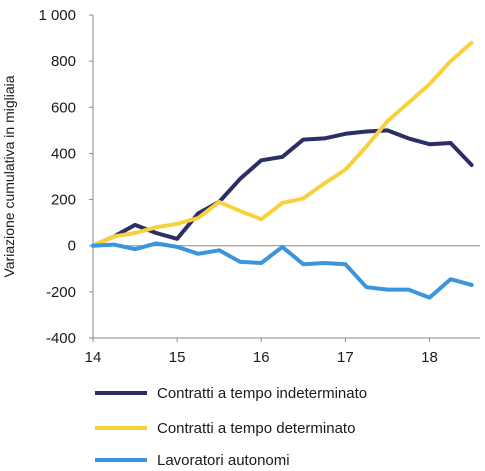 The image size is (485, 471). Describe the element at coordinates (177, 357) in the screenshot. I see `x-tick-label: 15` at that location.